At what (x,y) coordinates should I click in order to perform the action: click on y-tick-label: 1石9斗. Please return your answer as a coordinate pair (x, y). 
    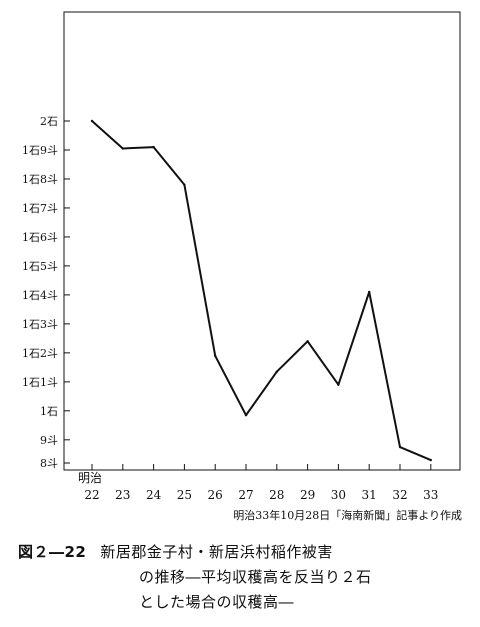
    Looking at the image, I should click on (40, 150).